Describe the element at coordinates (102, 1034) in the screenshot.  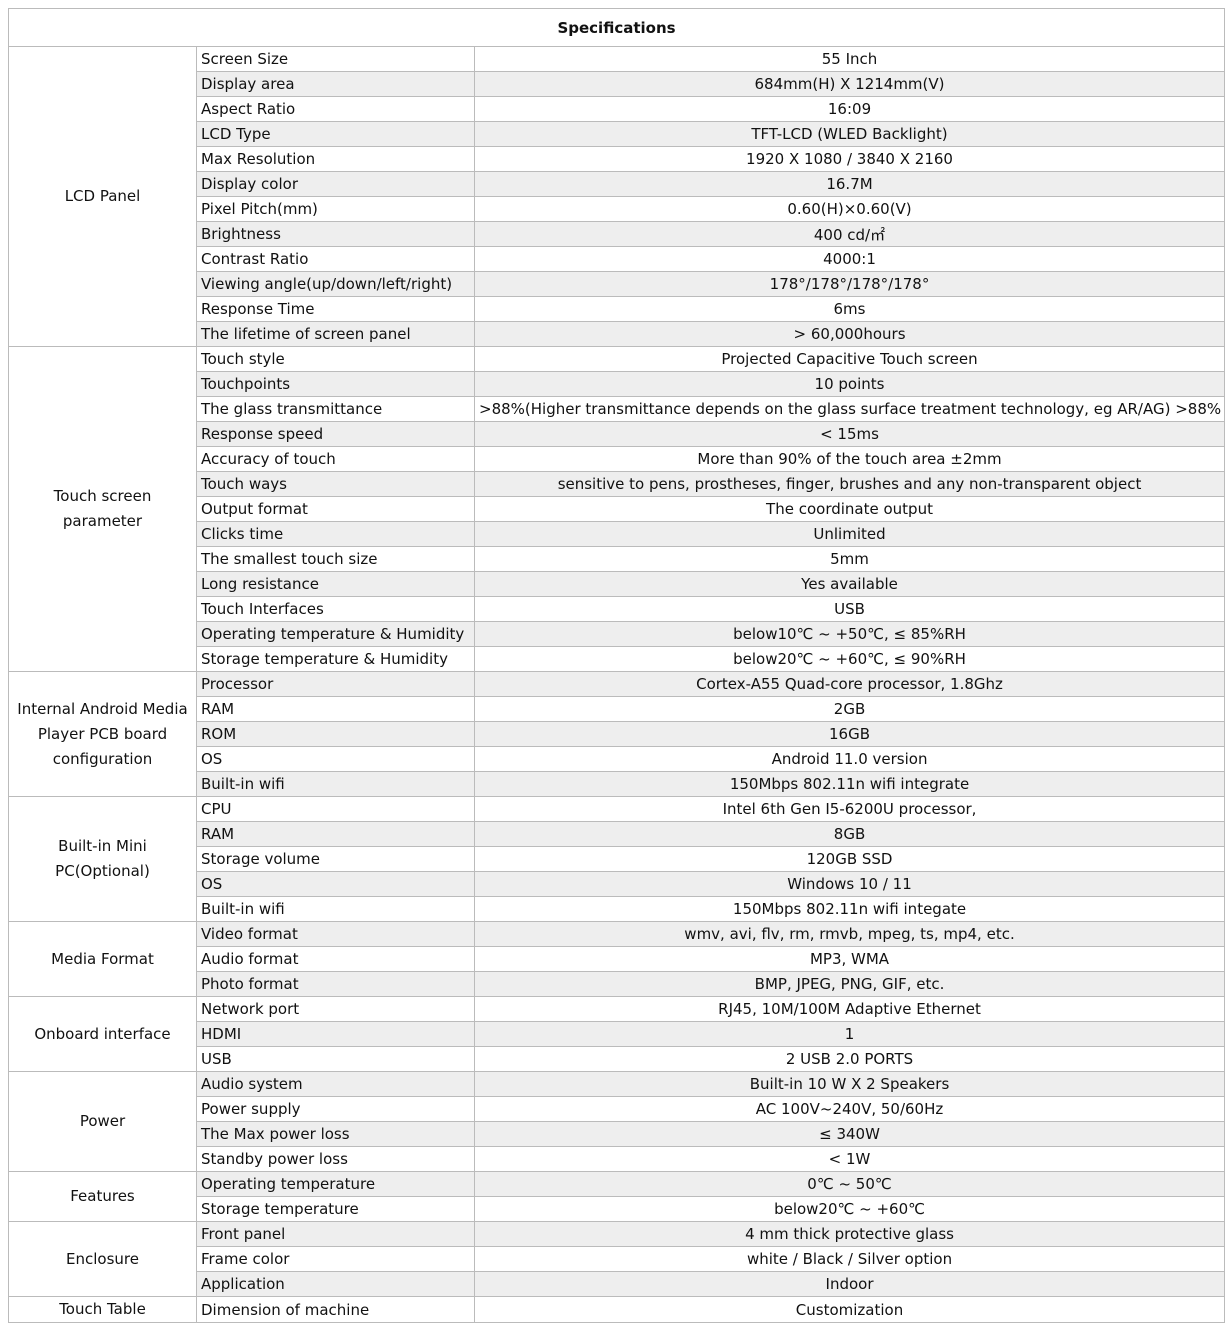
I see `group-label: Onboard interface` at that location.